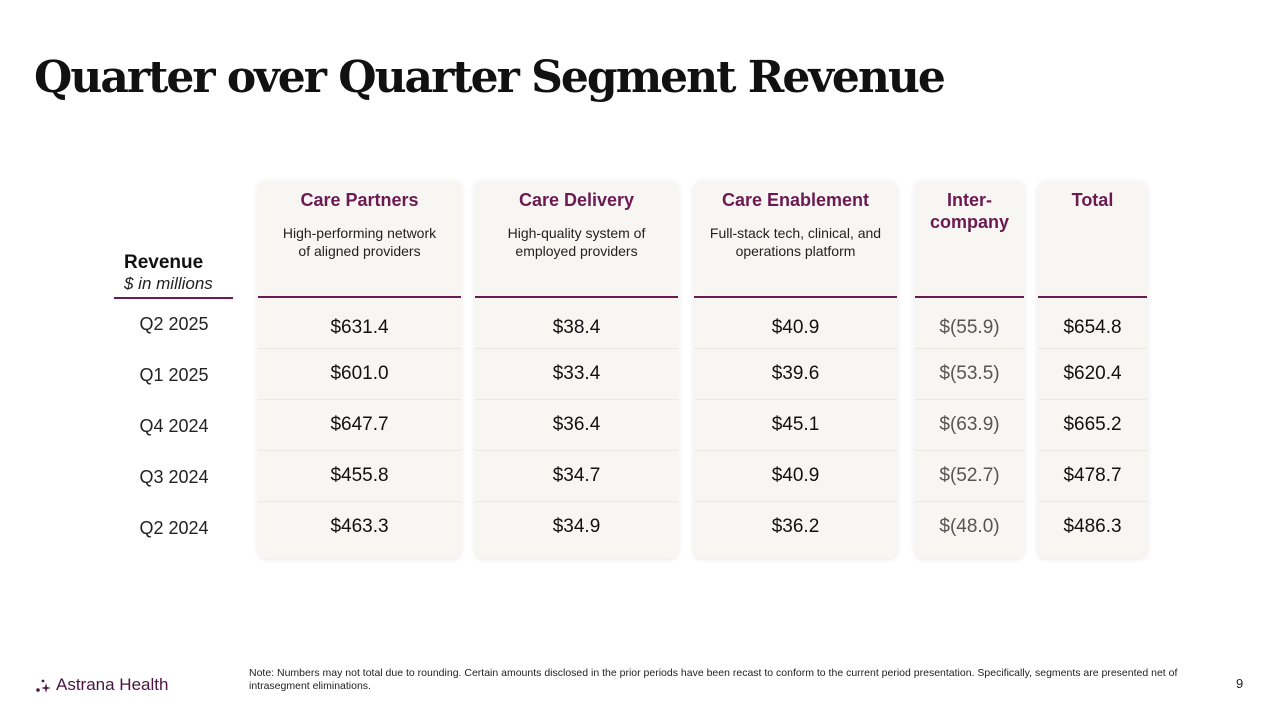  What do you see at coordinates (795, 526) in the screenshot?
I see `value-cell: $36.2` at bounding box center [795, 526].